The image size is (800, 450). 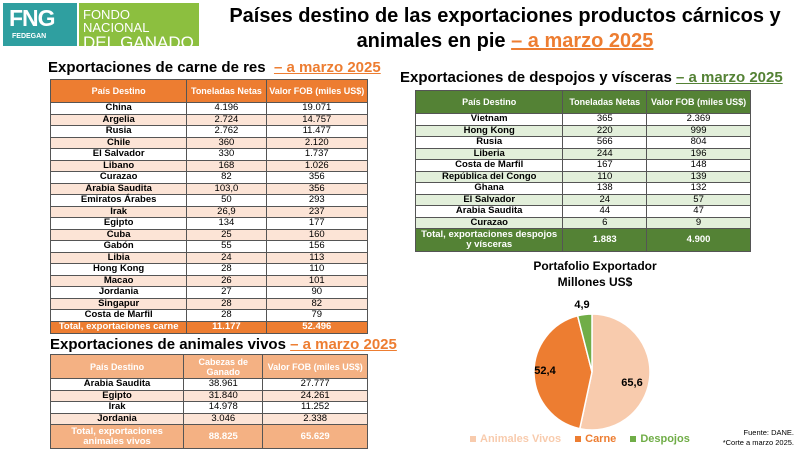 I want to click on legend-item: Animales Vivos, so click(x=515, y=439).